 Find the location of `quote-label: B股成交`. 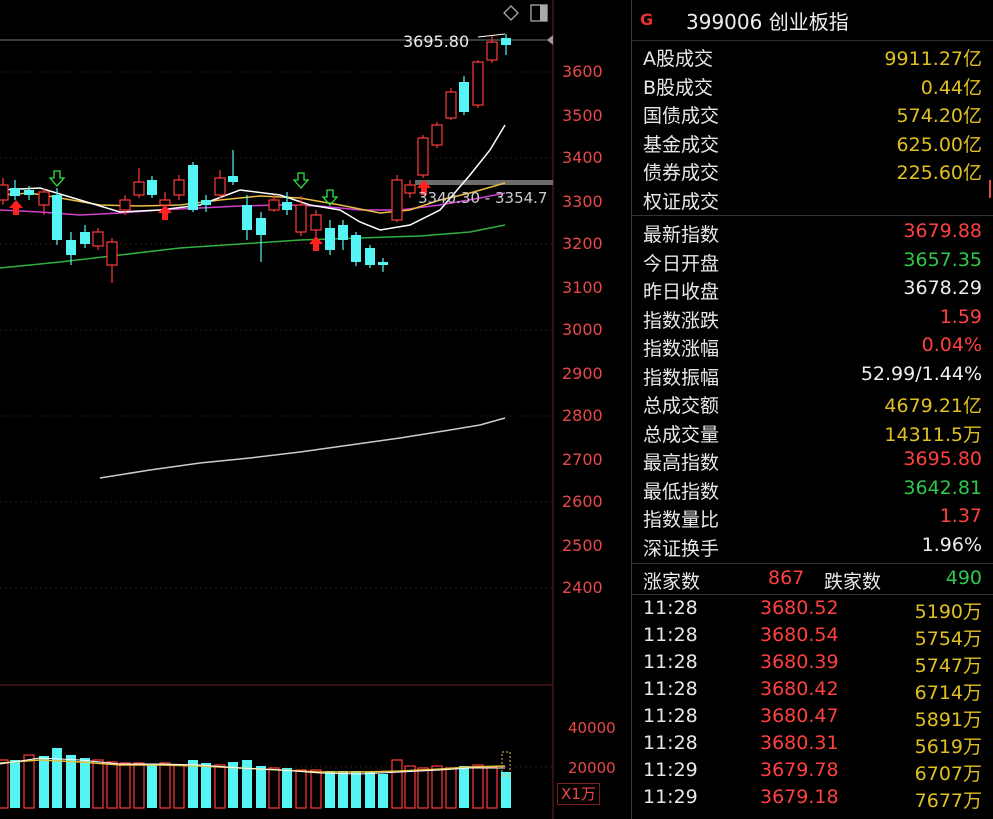

quote-label: B股成交 is located at coordinates (678, 87).